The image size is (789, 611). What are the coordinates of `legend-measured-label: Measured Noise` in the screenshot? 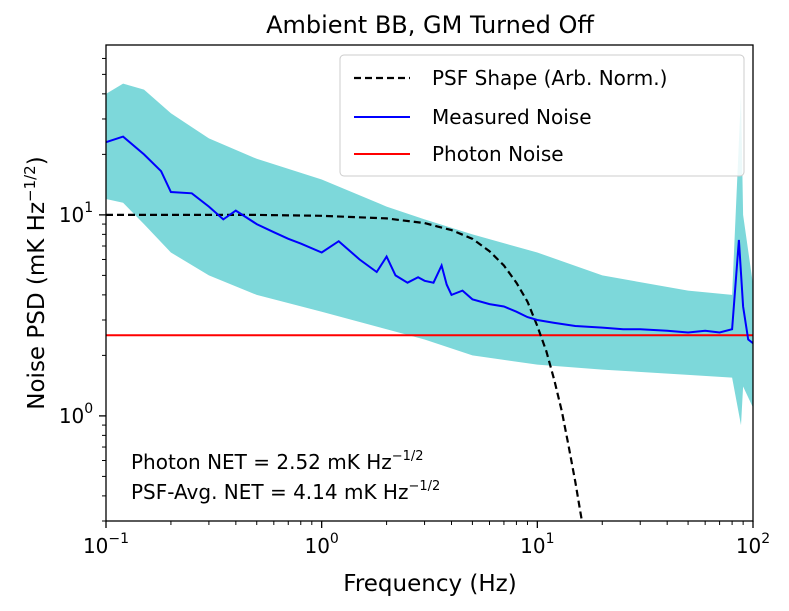 It's located at (512, 117).